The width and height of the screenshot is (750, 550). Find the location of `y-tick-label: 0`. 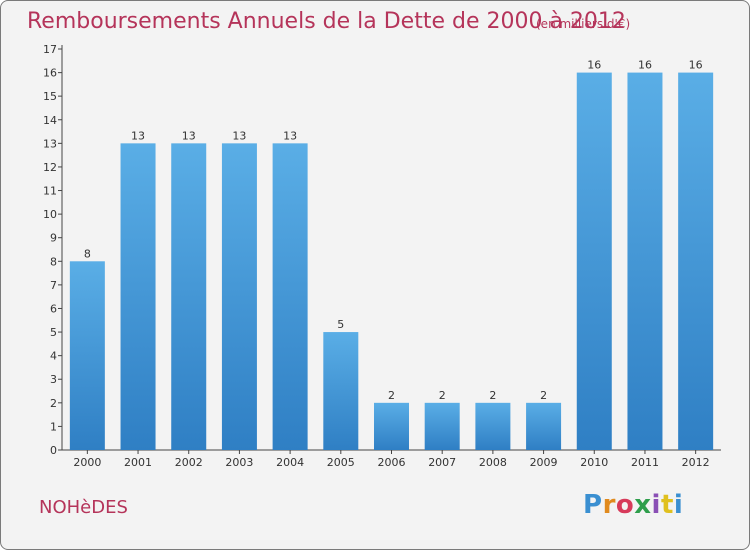

y-tick-label: 0 is located at coordinates (53, 450).